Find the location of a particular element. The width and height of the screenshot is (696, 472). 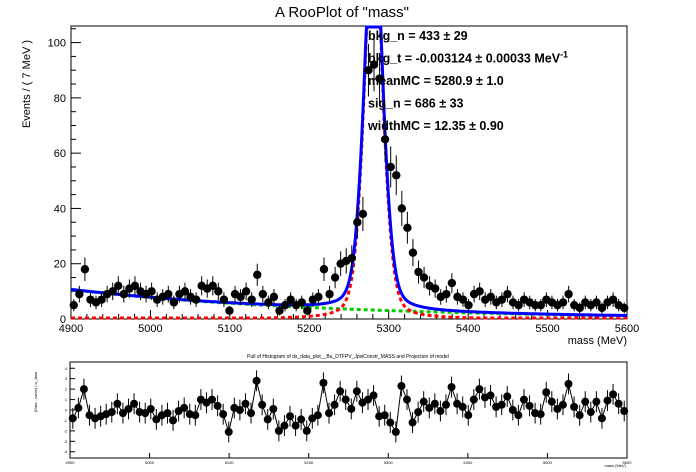

pull-x-tick-label: 5400 is located at coordinates (468, 462).